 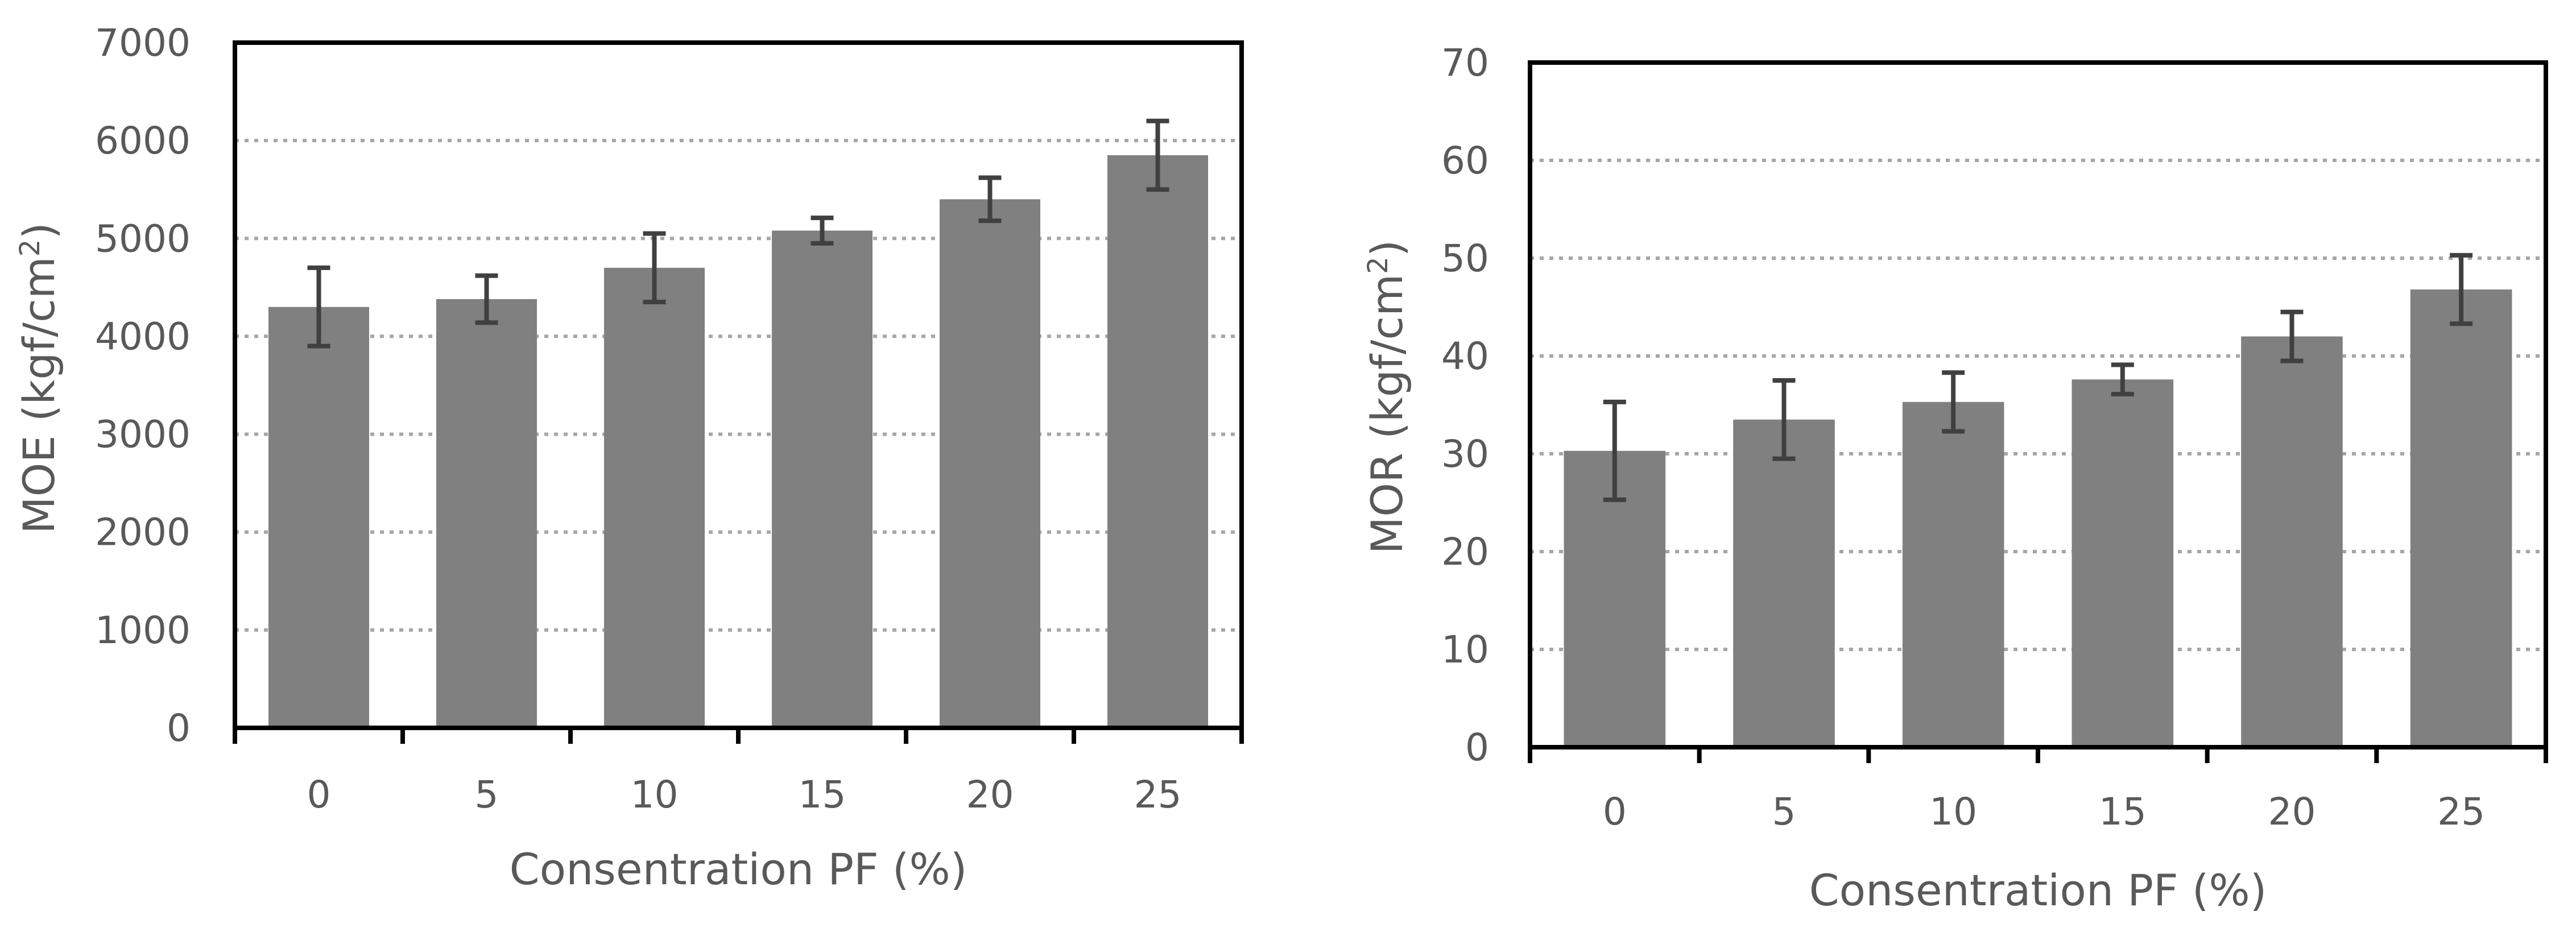 I want to click on y-axis-title-main: MOE (kgf/cm, so click(x=39, y=395).